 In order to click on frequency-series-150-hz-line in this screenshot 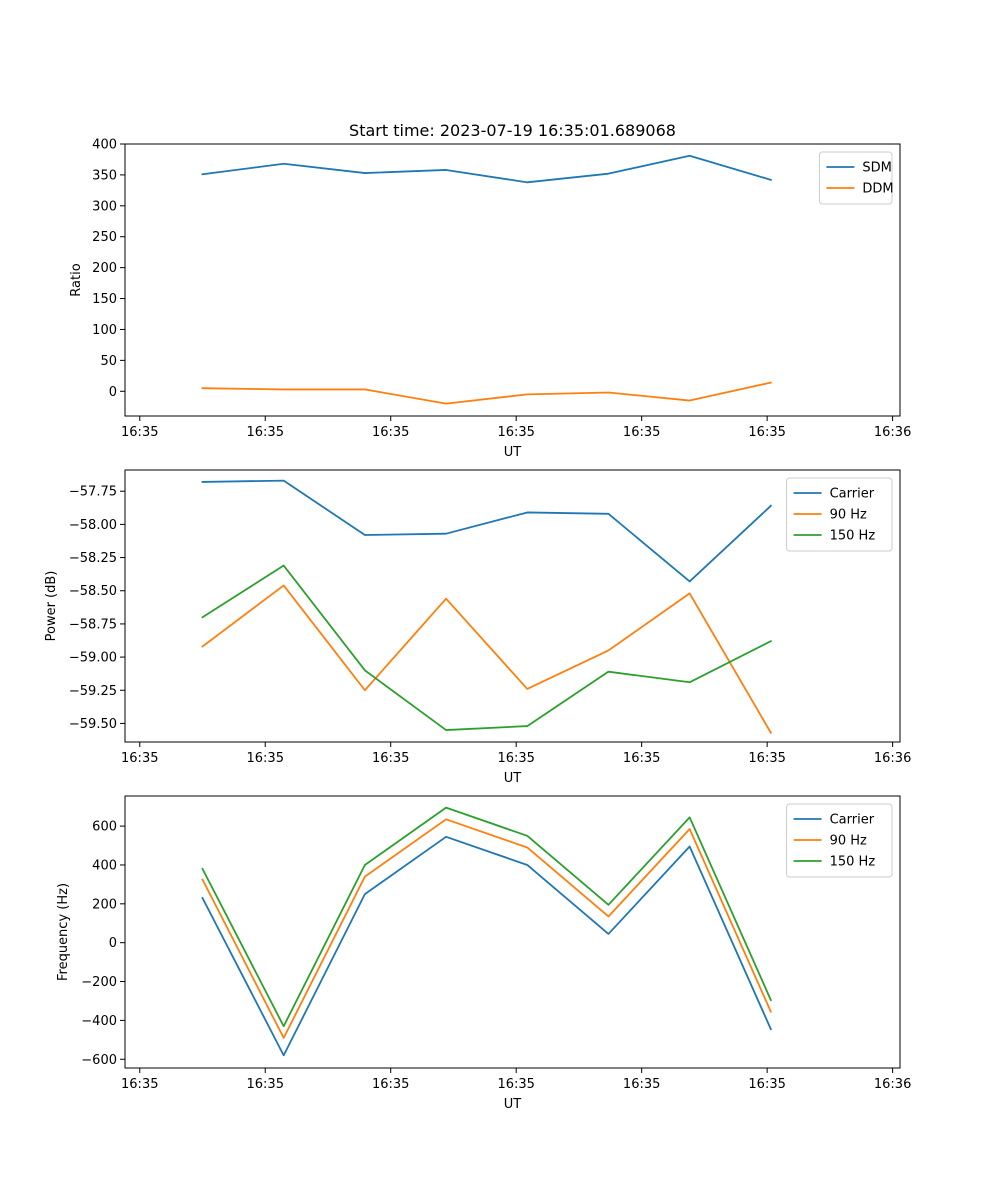, I will do `click(487, 917)`.